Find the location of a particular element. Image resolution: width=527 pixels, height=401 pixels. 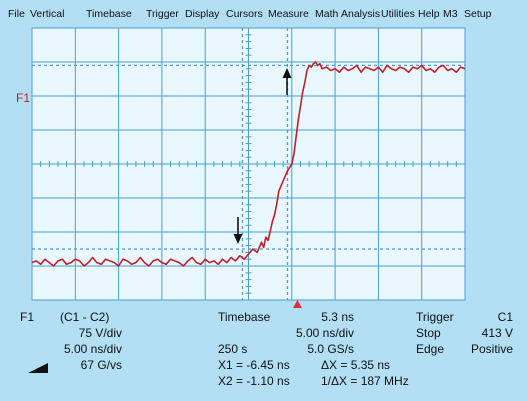

menu-help: Help is located at coordinates (429, 14).